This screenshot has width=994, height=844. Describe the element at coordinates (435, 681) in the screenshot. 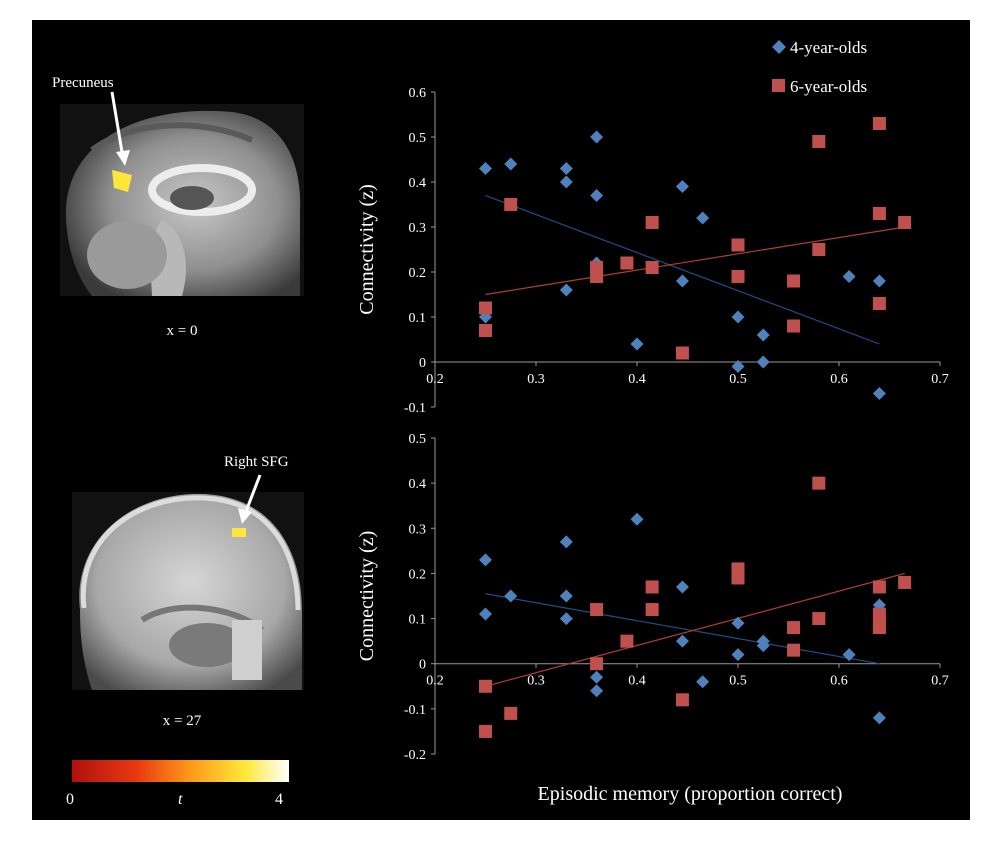

I see `x-tick-label: 0.2` at that location.